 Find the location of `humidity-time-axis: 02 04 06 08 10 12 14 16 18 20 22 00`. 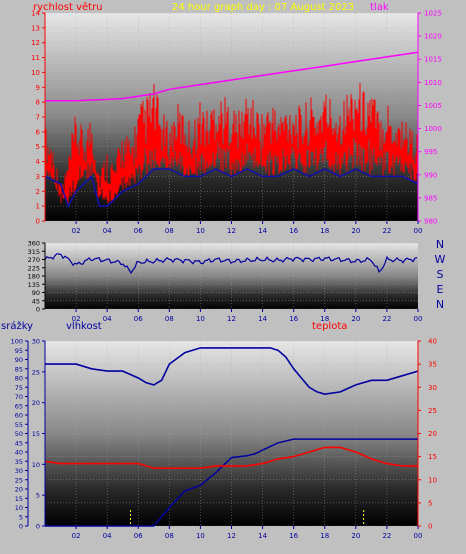

humidity-time-axis: 02 04 06 08 10 12 14 16 18 20 22 00 is located at coordinates (247, 533).